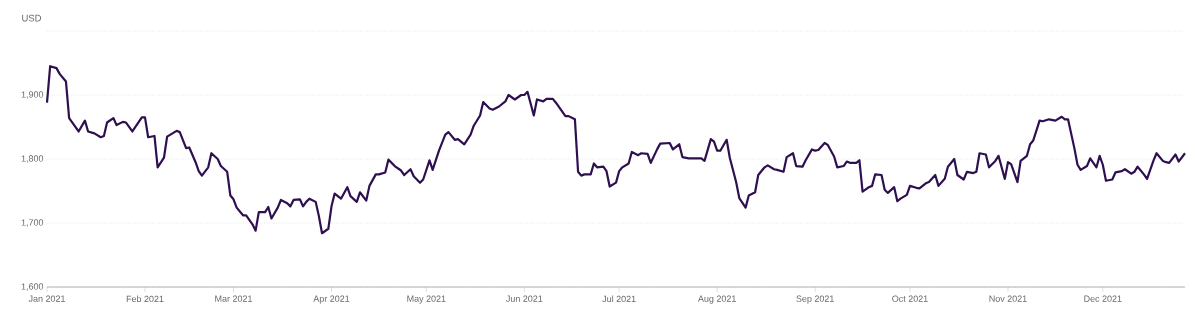 The width and height of the screenshot is (1195, 320). What do you see at coordinates (32, 18) in the screenshot?
I see `y-axis-title: USD` at bounding box center [32, 18].